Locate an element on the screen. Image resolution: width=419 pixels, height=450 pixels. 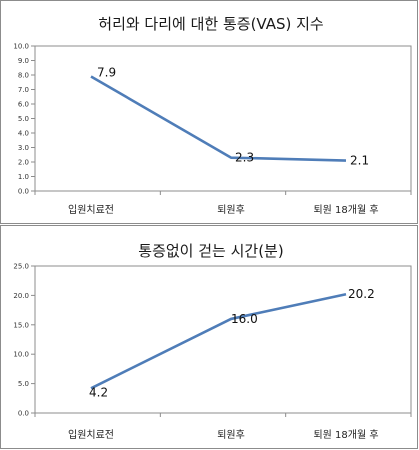
chart-title: 허리와 다리에 대한 통증(VAS) 지수 is located at coordinates (210, 24).